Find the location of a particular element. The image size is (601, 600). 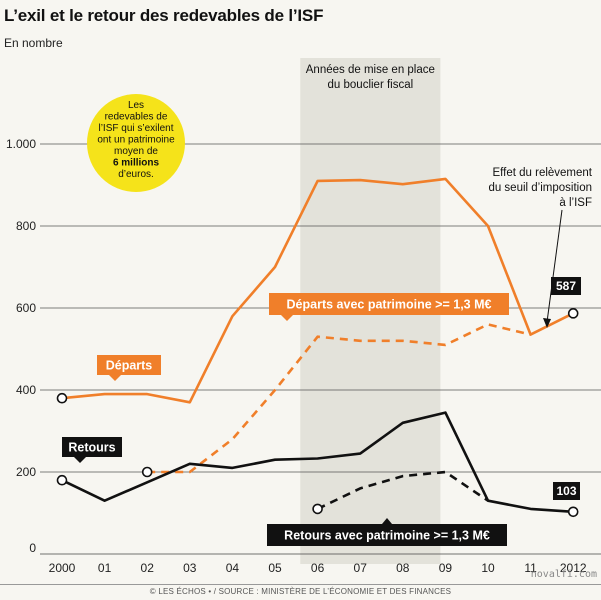

label-retours-patrimoine-pointer is located at coordinates (387, 521).